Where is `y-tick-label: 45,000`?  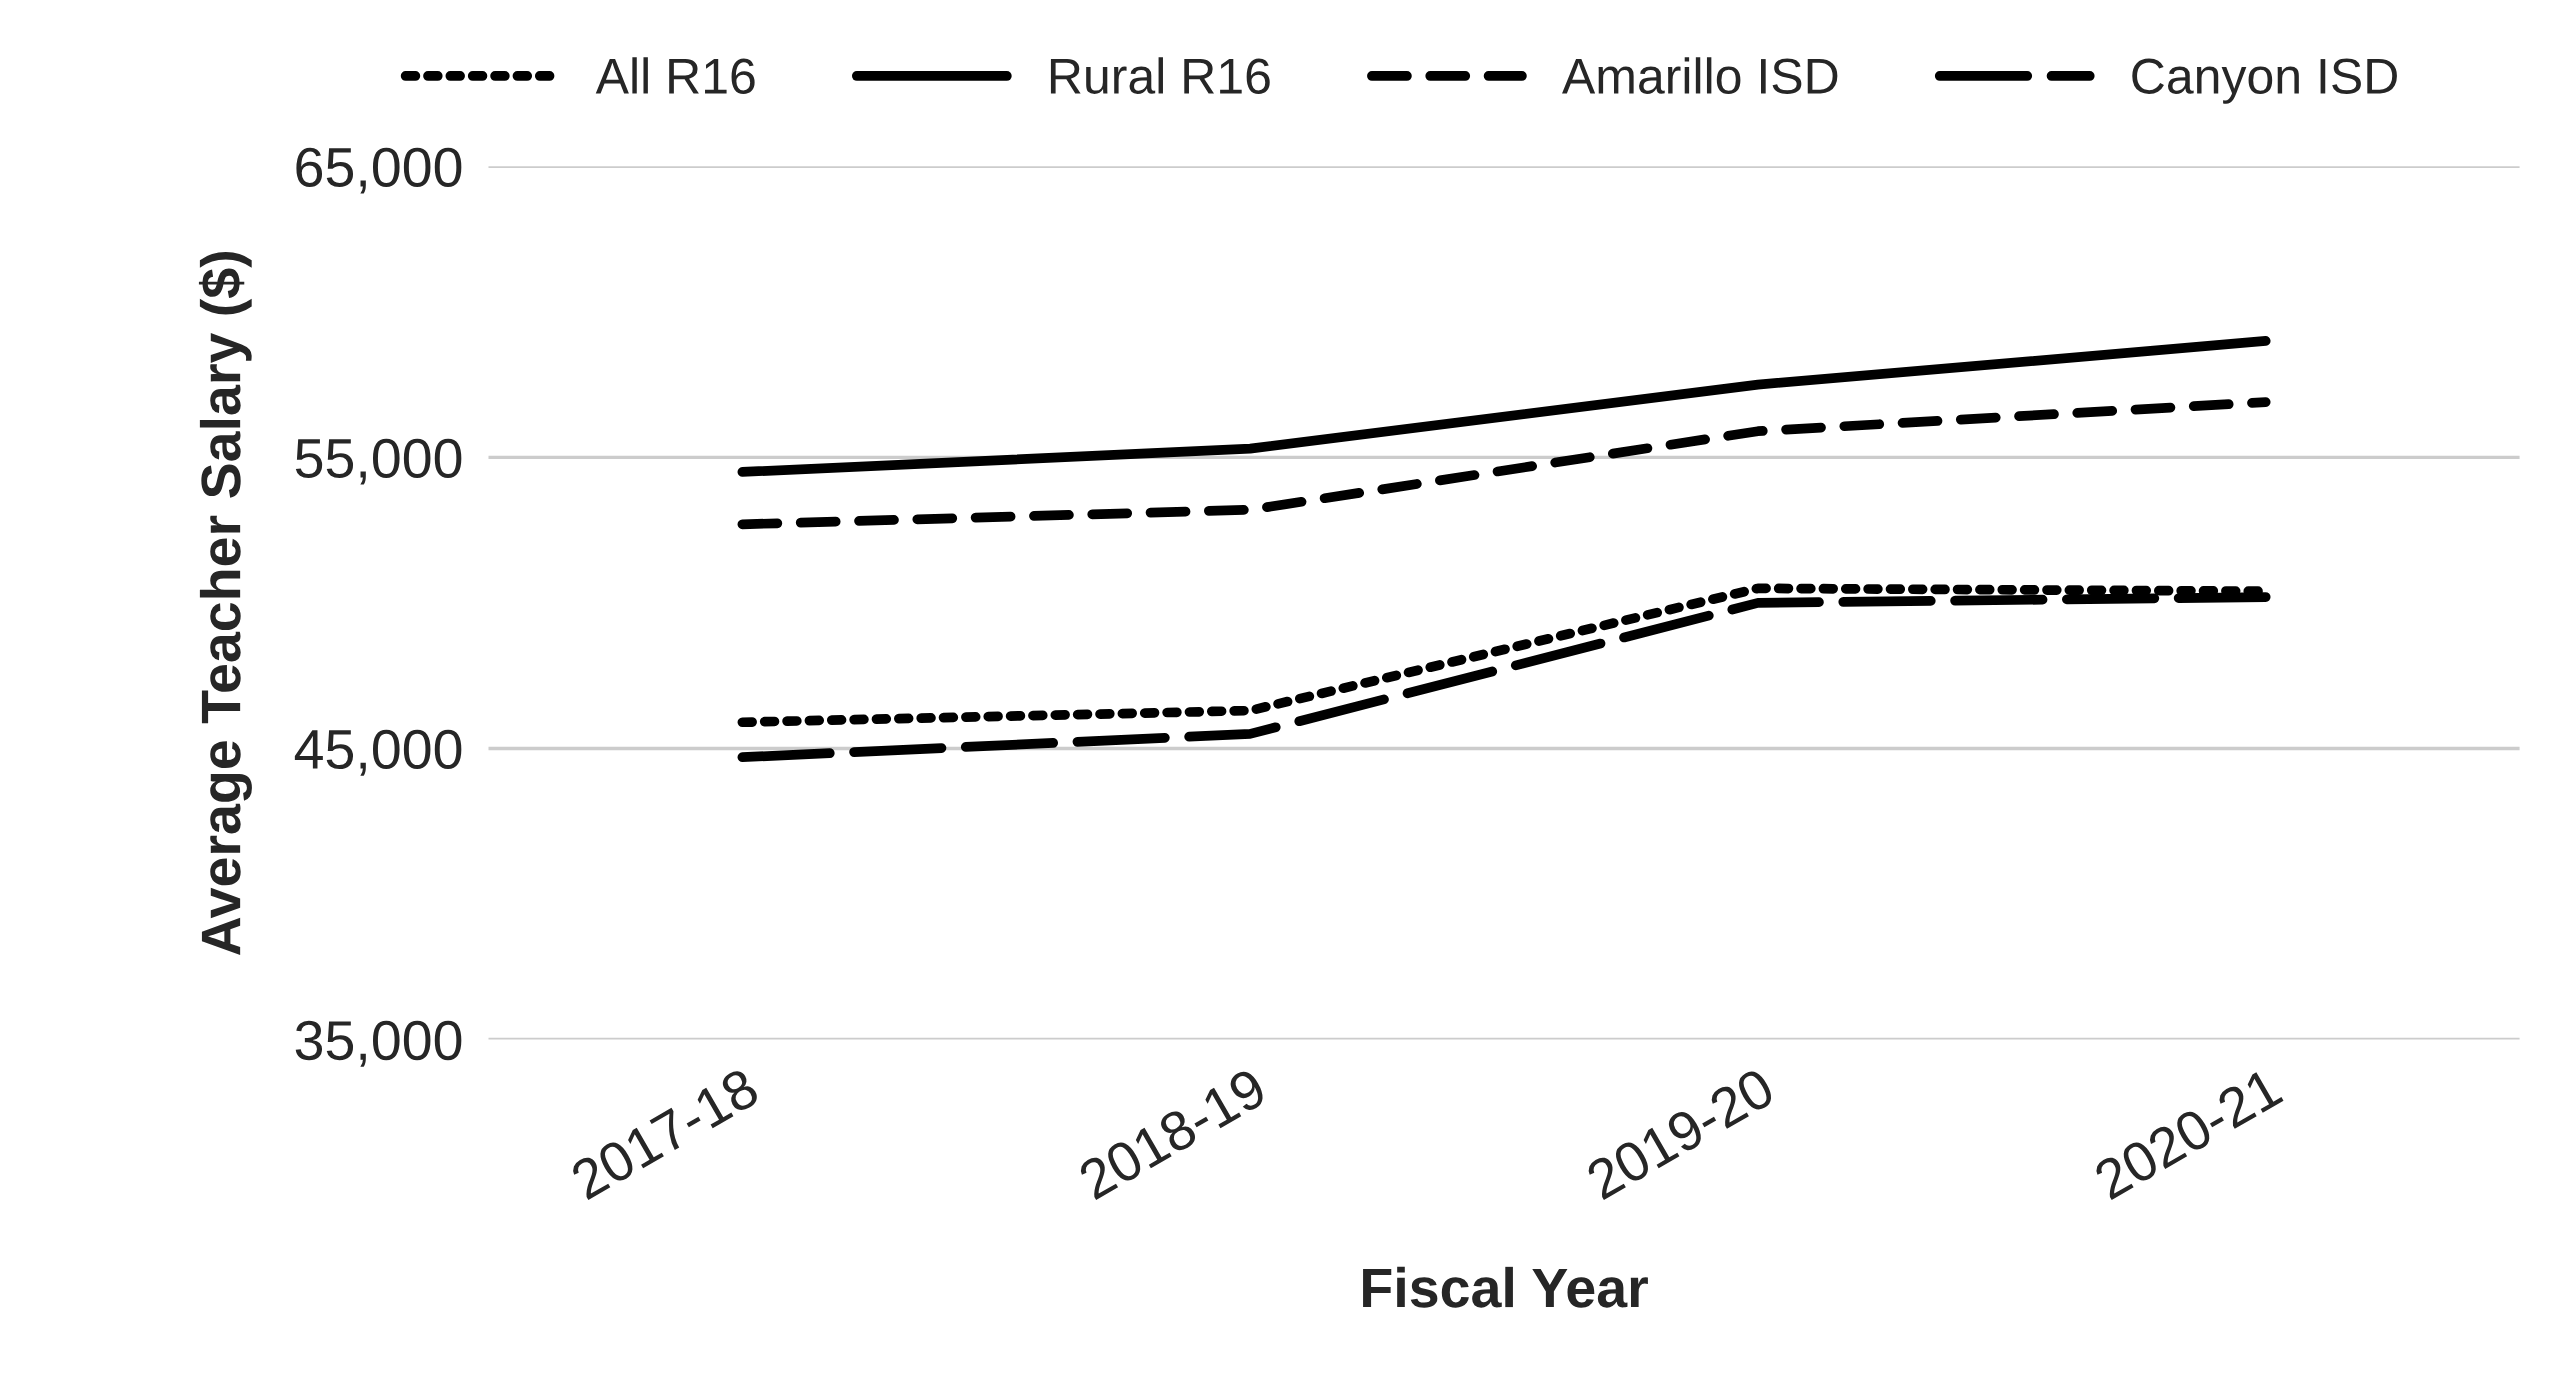
y-tick-label: 45,000 is located at coordinates (378, 752).